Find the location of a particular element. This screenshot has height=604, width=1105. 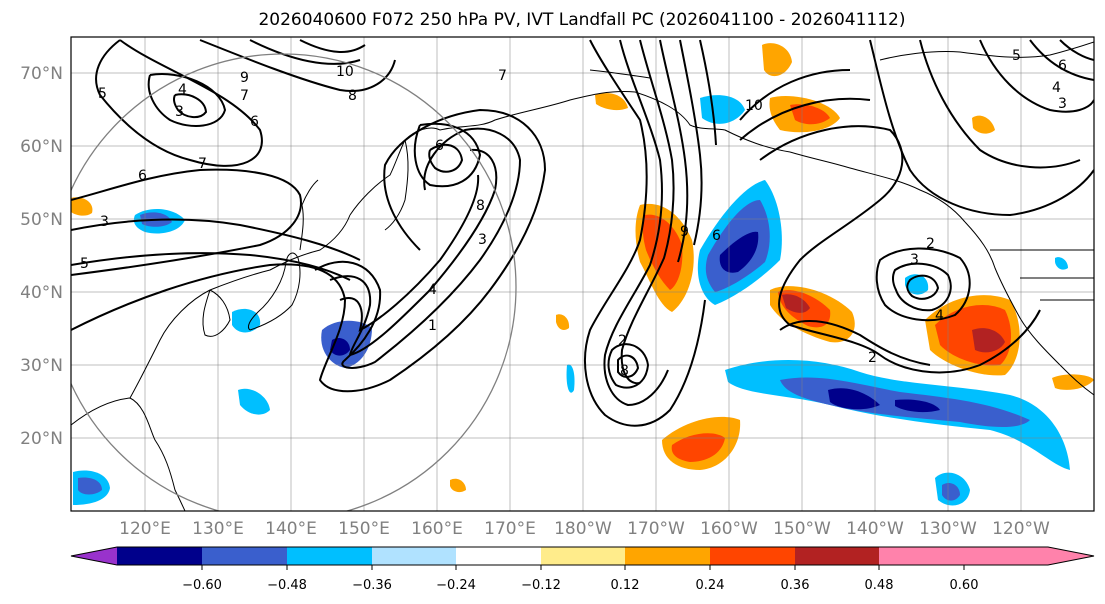

lon-label: 130°E is located at coordinates (218, 529).